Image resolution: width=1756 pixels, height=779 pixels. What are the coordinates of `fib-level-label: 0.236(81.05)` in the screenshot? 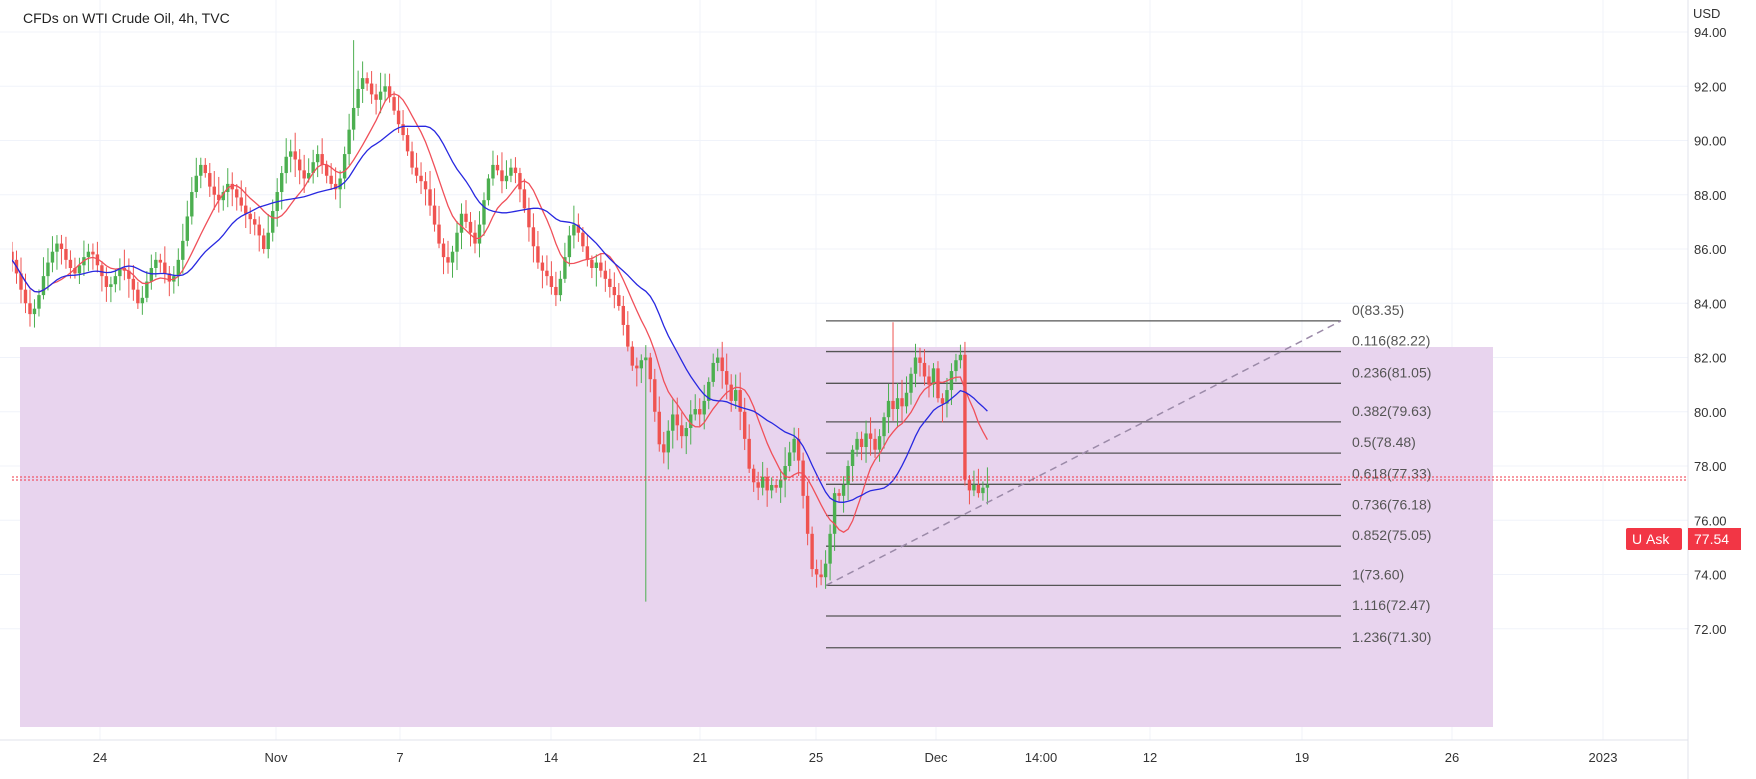 It's located at (1391, 372).